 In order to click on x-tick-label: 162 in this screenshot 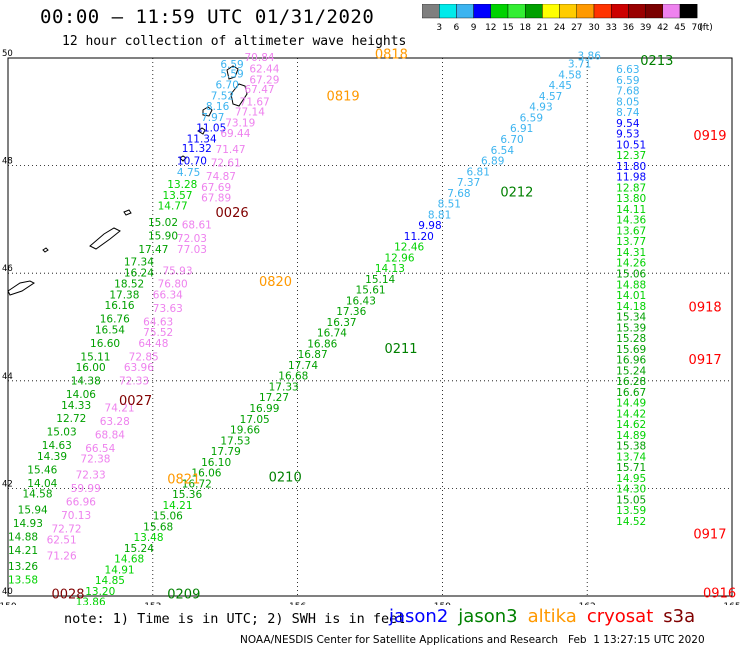, I will do `click(587, 603)`.